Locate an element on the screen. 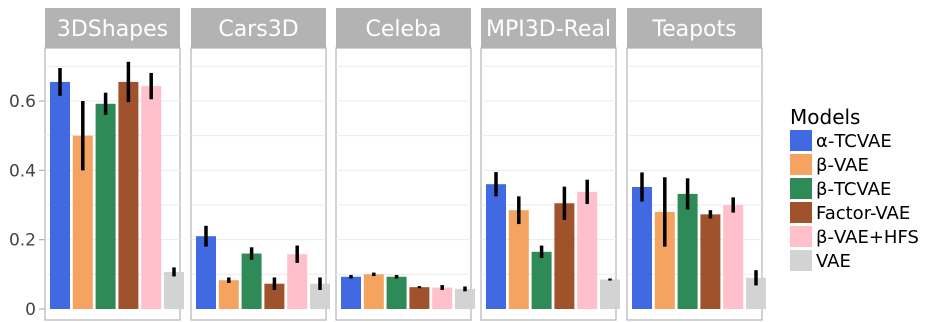 The image size is (943, 322). facet-label: 3DShapes is located at coordinates (112, 29).